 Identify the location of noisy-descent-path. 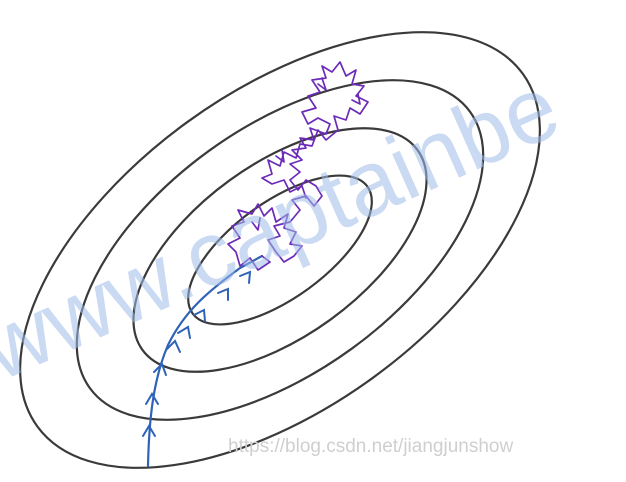
(298, 166).